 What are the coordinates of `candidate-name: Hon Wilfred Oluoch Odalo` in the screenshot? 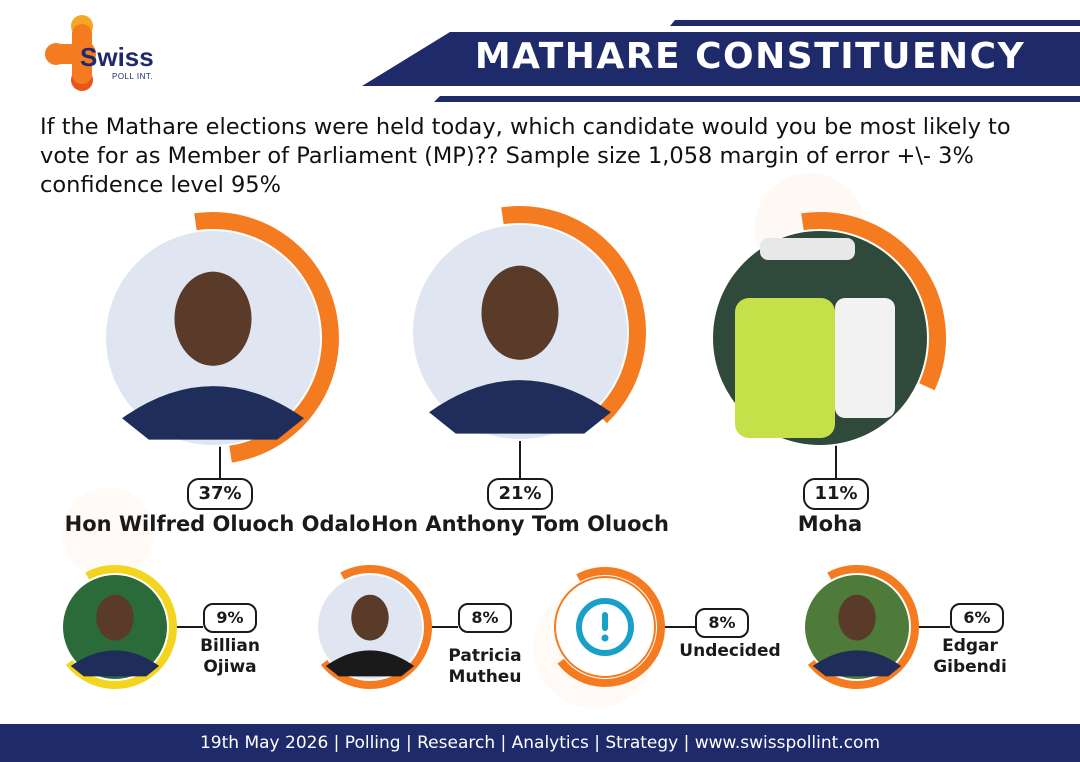 It's located at (217, 524).